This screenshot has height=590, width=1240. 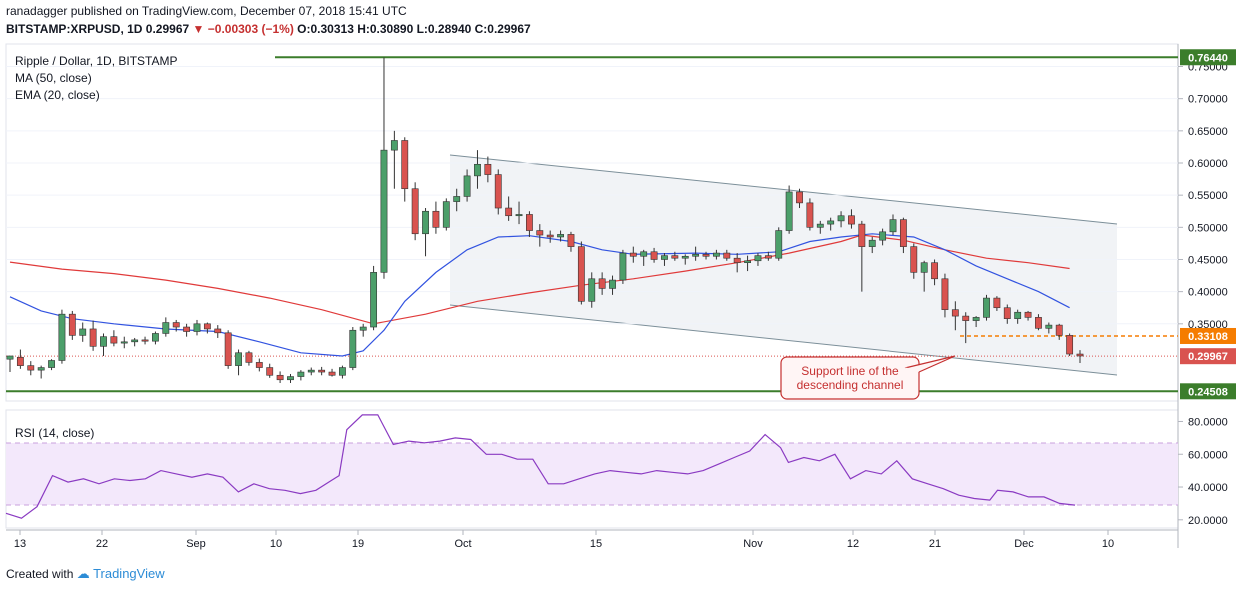 What do you see at coordinates (83, 573) in the screenshot?
I see `tradingview-logo-icon: ☁` at bounding box center [83, 573].